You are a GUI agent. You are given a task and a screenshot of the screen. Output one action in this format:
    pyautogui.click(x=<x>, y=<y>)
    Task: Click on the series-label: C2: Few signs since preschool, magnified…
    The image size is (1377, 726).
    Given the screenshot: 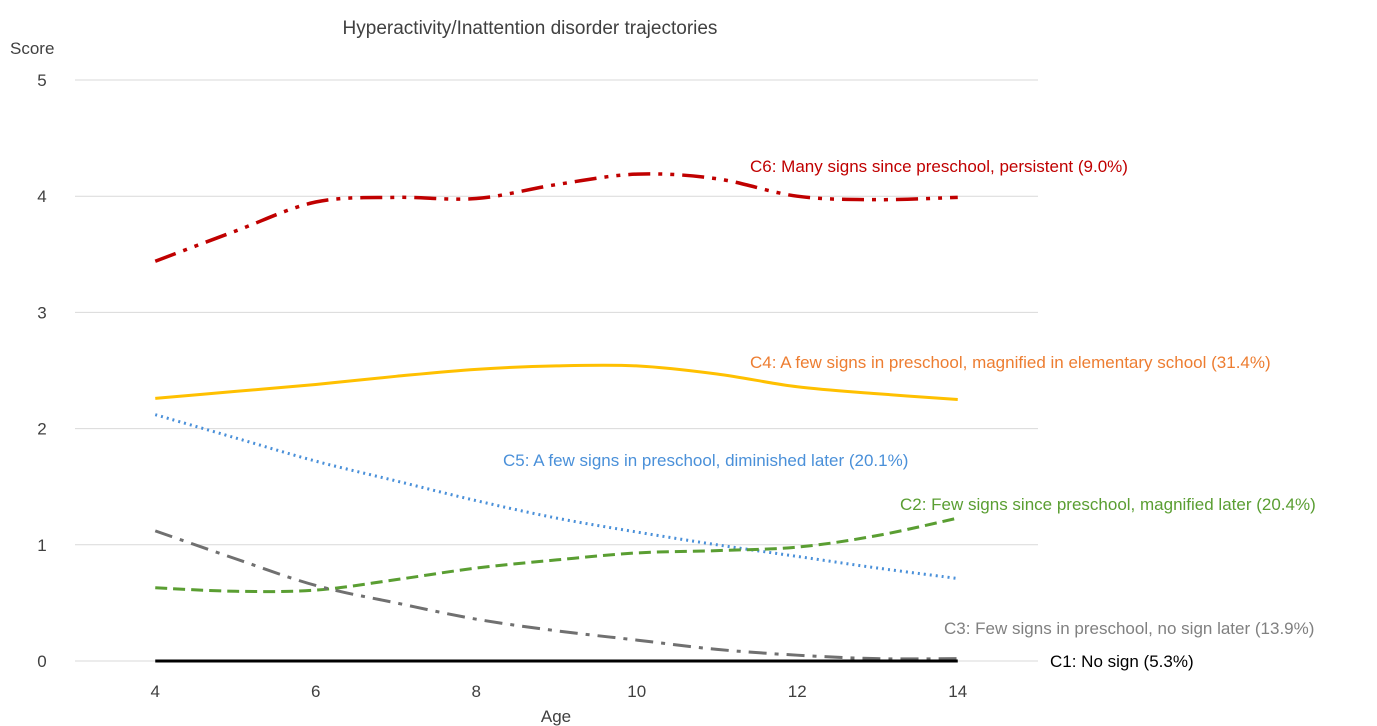 What is the action you would take?
    pyautogui.click(x=1108, y=504)
    